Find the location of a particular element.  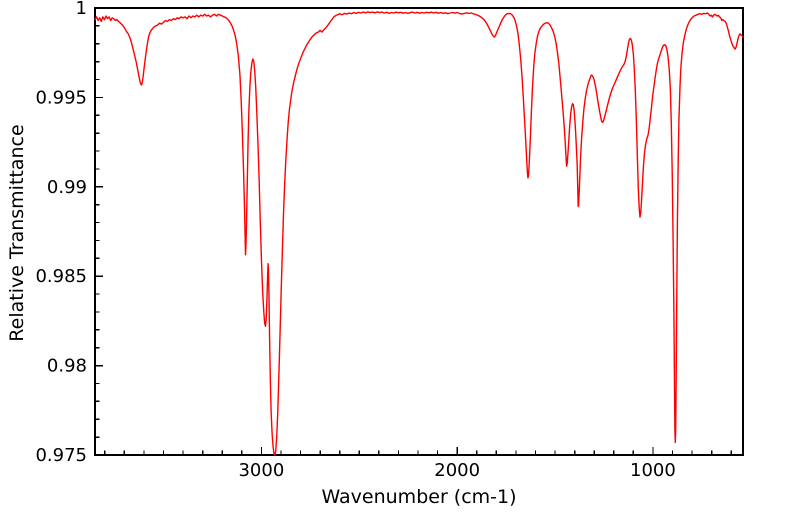

y-axis-title: Relative Transmittance is located at coordinates (17, 233).